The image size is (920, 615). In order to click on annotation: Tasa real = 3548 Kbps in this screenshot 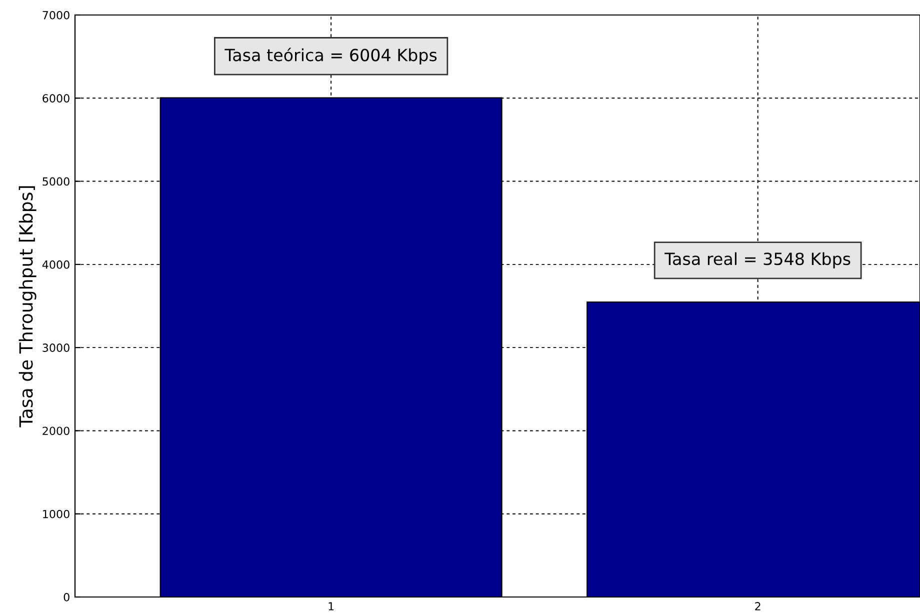, I will do `click(757, 260)`.